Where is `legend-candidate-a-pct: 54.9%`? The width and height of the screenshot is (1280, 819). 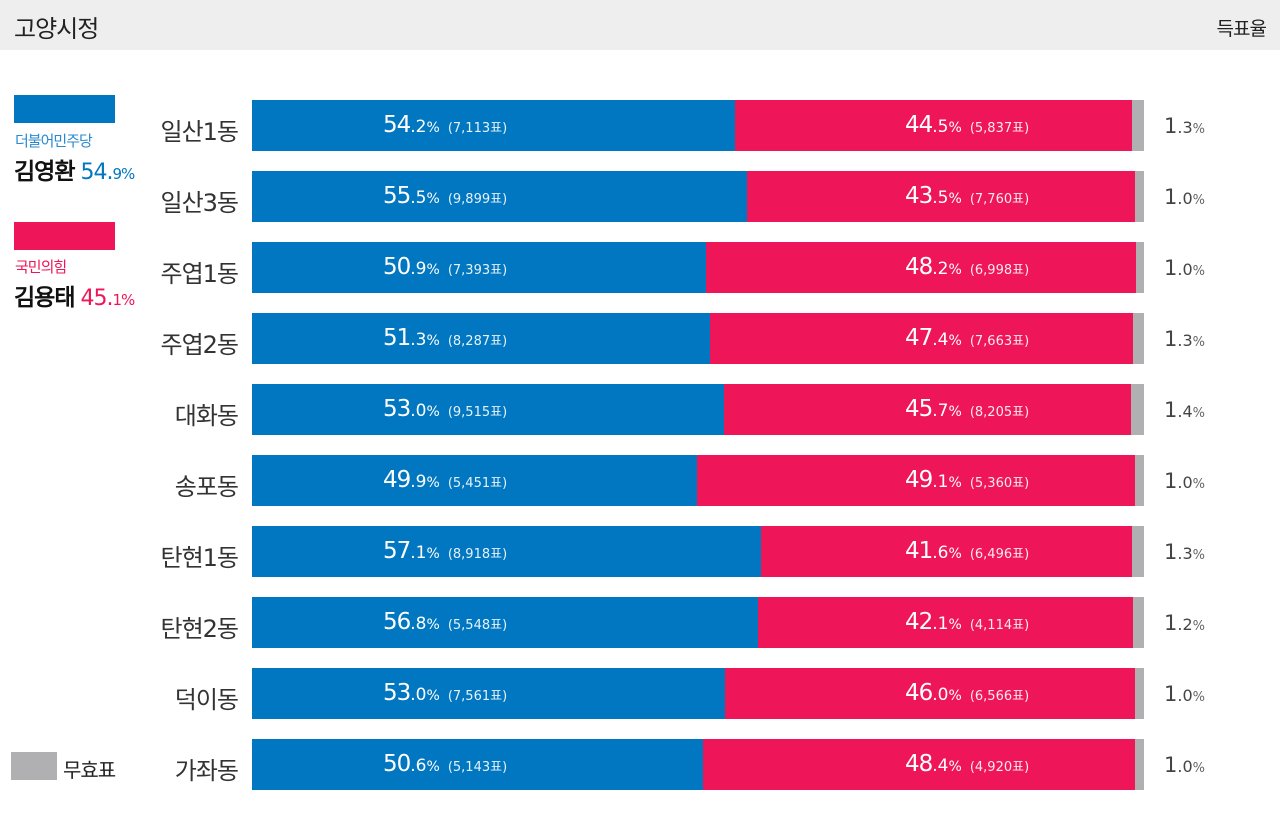
legend-candidate-a-pct: 54.9% is located at coordinates (107, 172).